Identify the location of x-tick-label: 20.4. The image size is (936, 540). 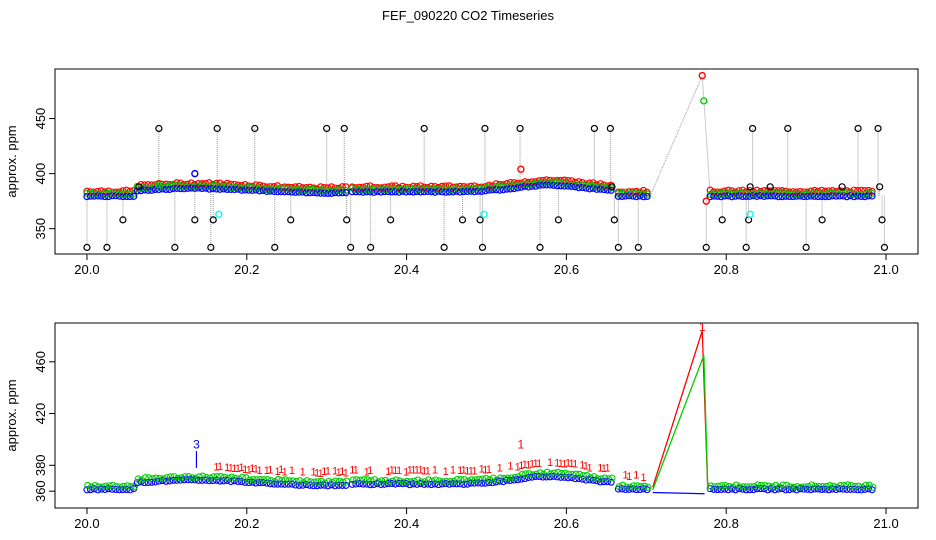
(406, 269).